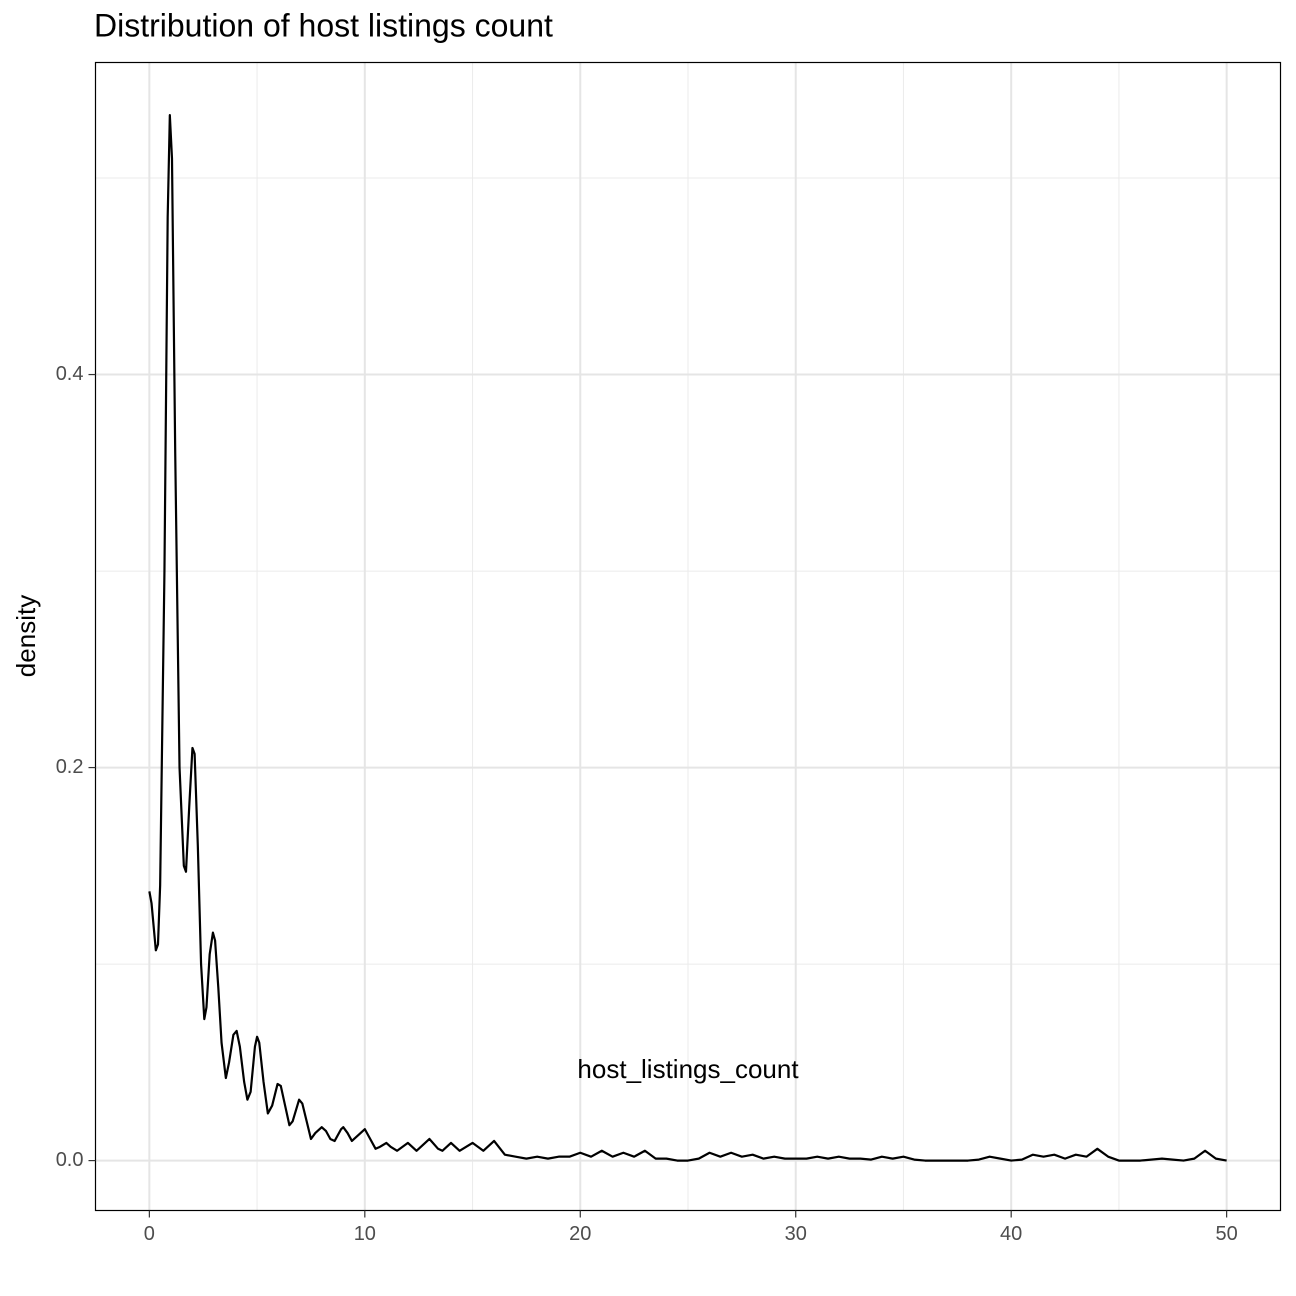  Describe the element at coordinates (688, 1069) in the screenshot. I see `x-axis-title: host_listings_count` at that location.